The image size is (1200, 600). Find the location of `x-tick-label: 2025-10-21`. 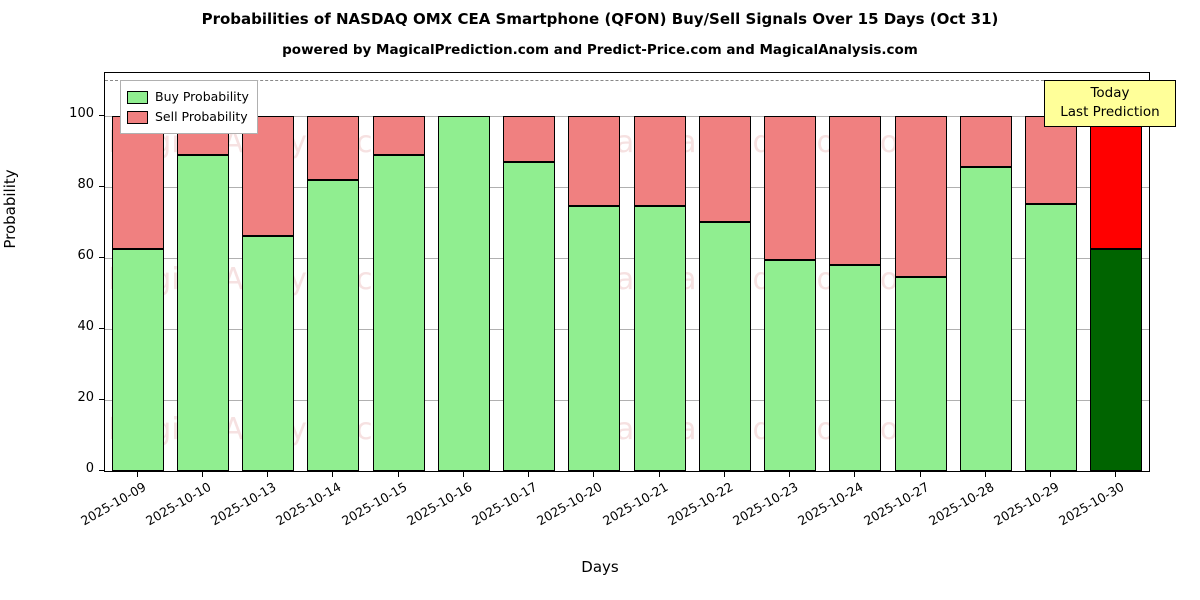

x-tick-label: 2025-10-21 is located at coordinates (635, 504).